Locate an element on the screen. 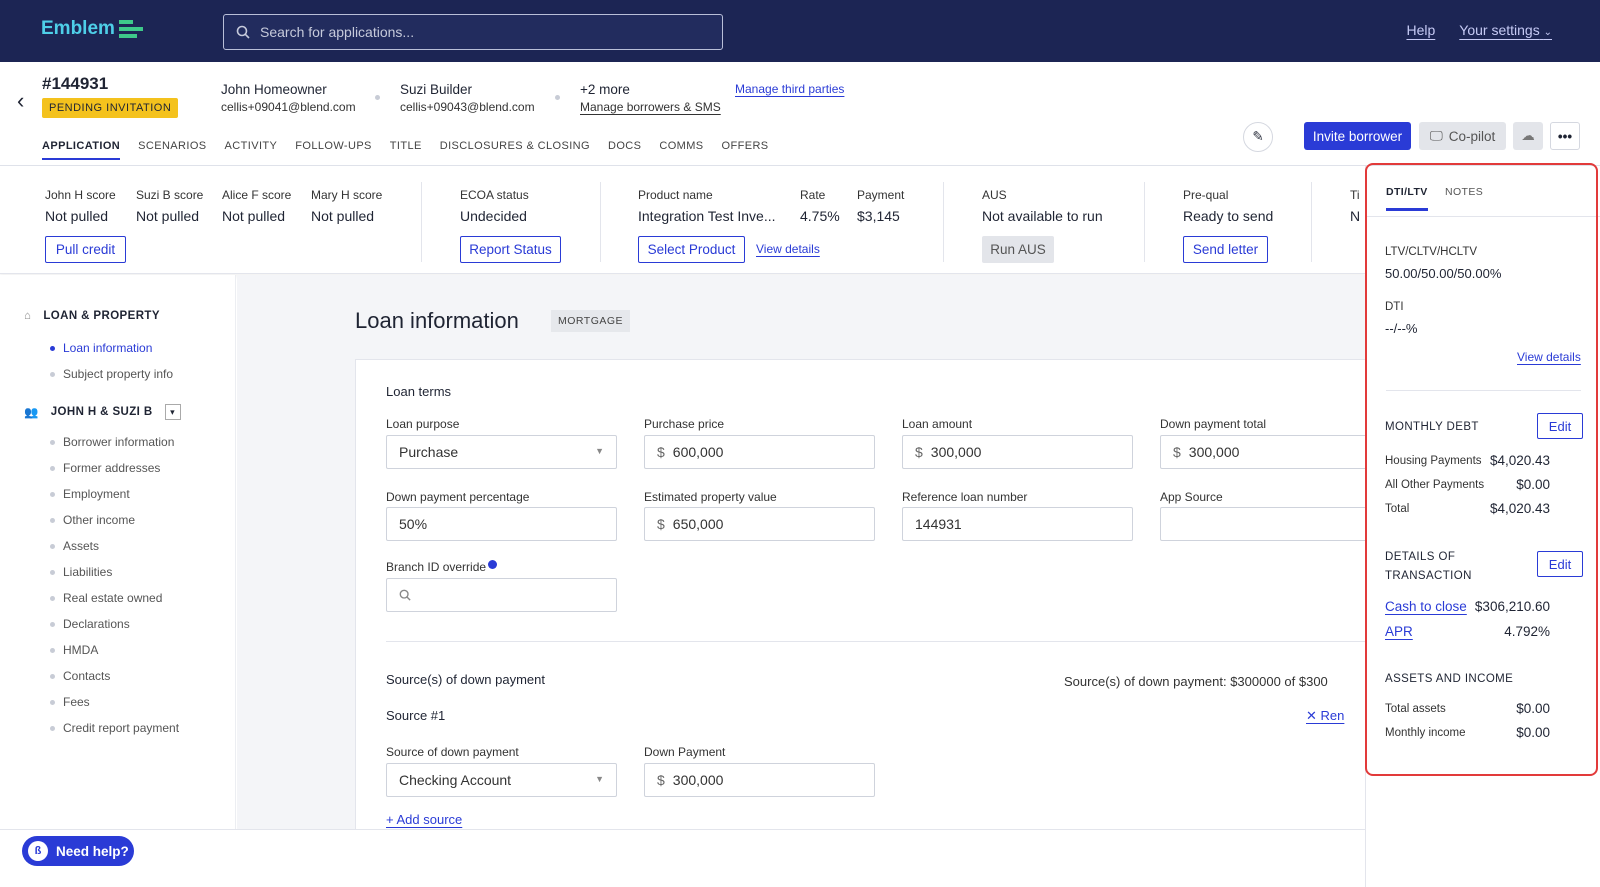 This screenshot has width=1600, height=887. ltv-label: LTV/CLTV/HCLTV is located at coordinates (1431, 252).